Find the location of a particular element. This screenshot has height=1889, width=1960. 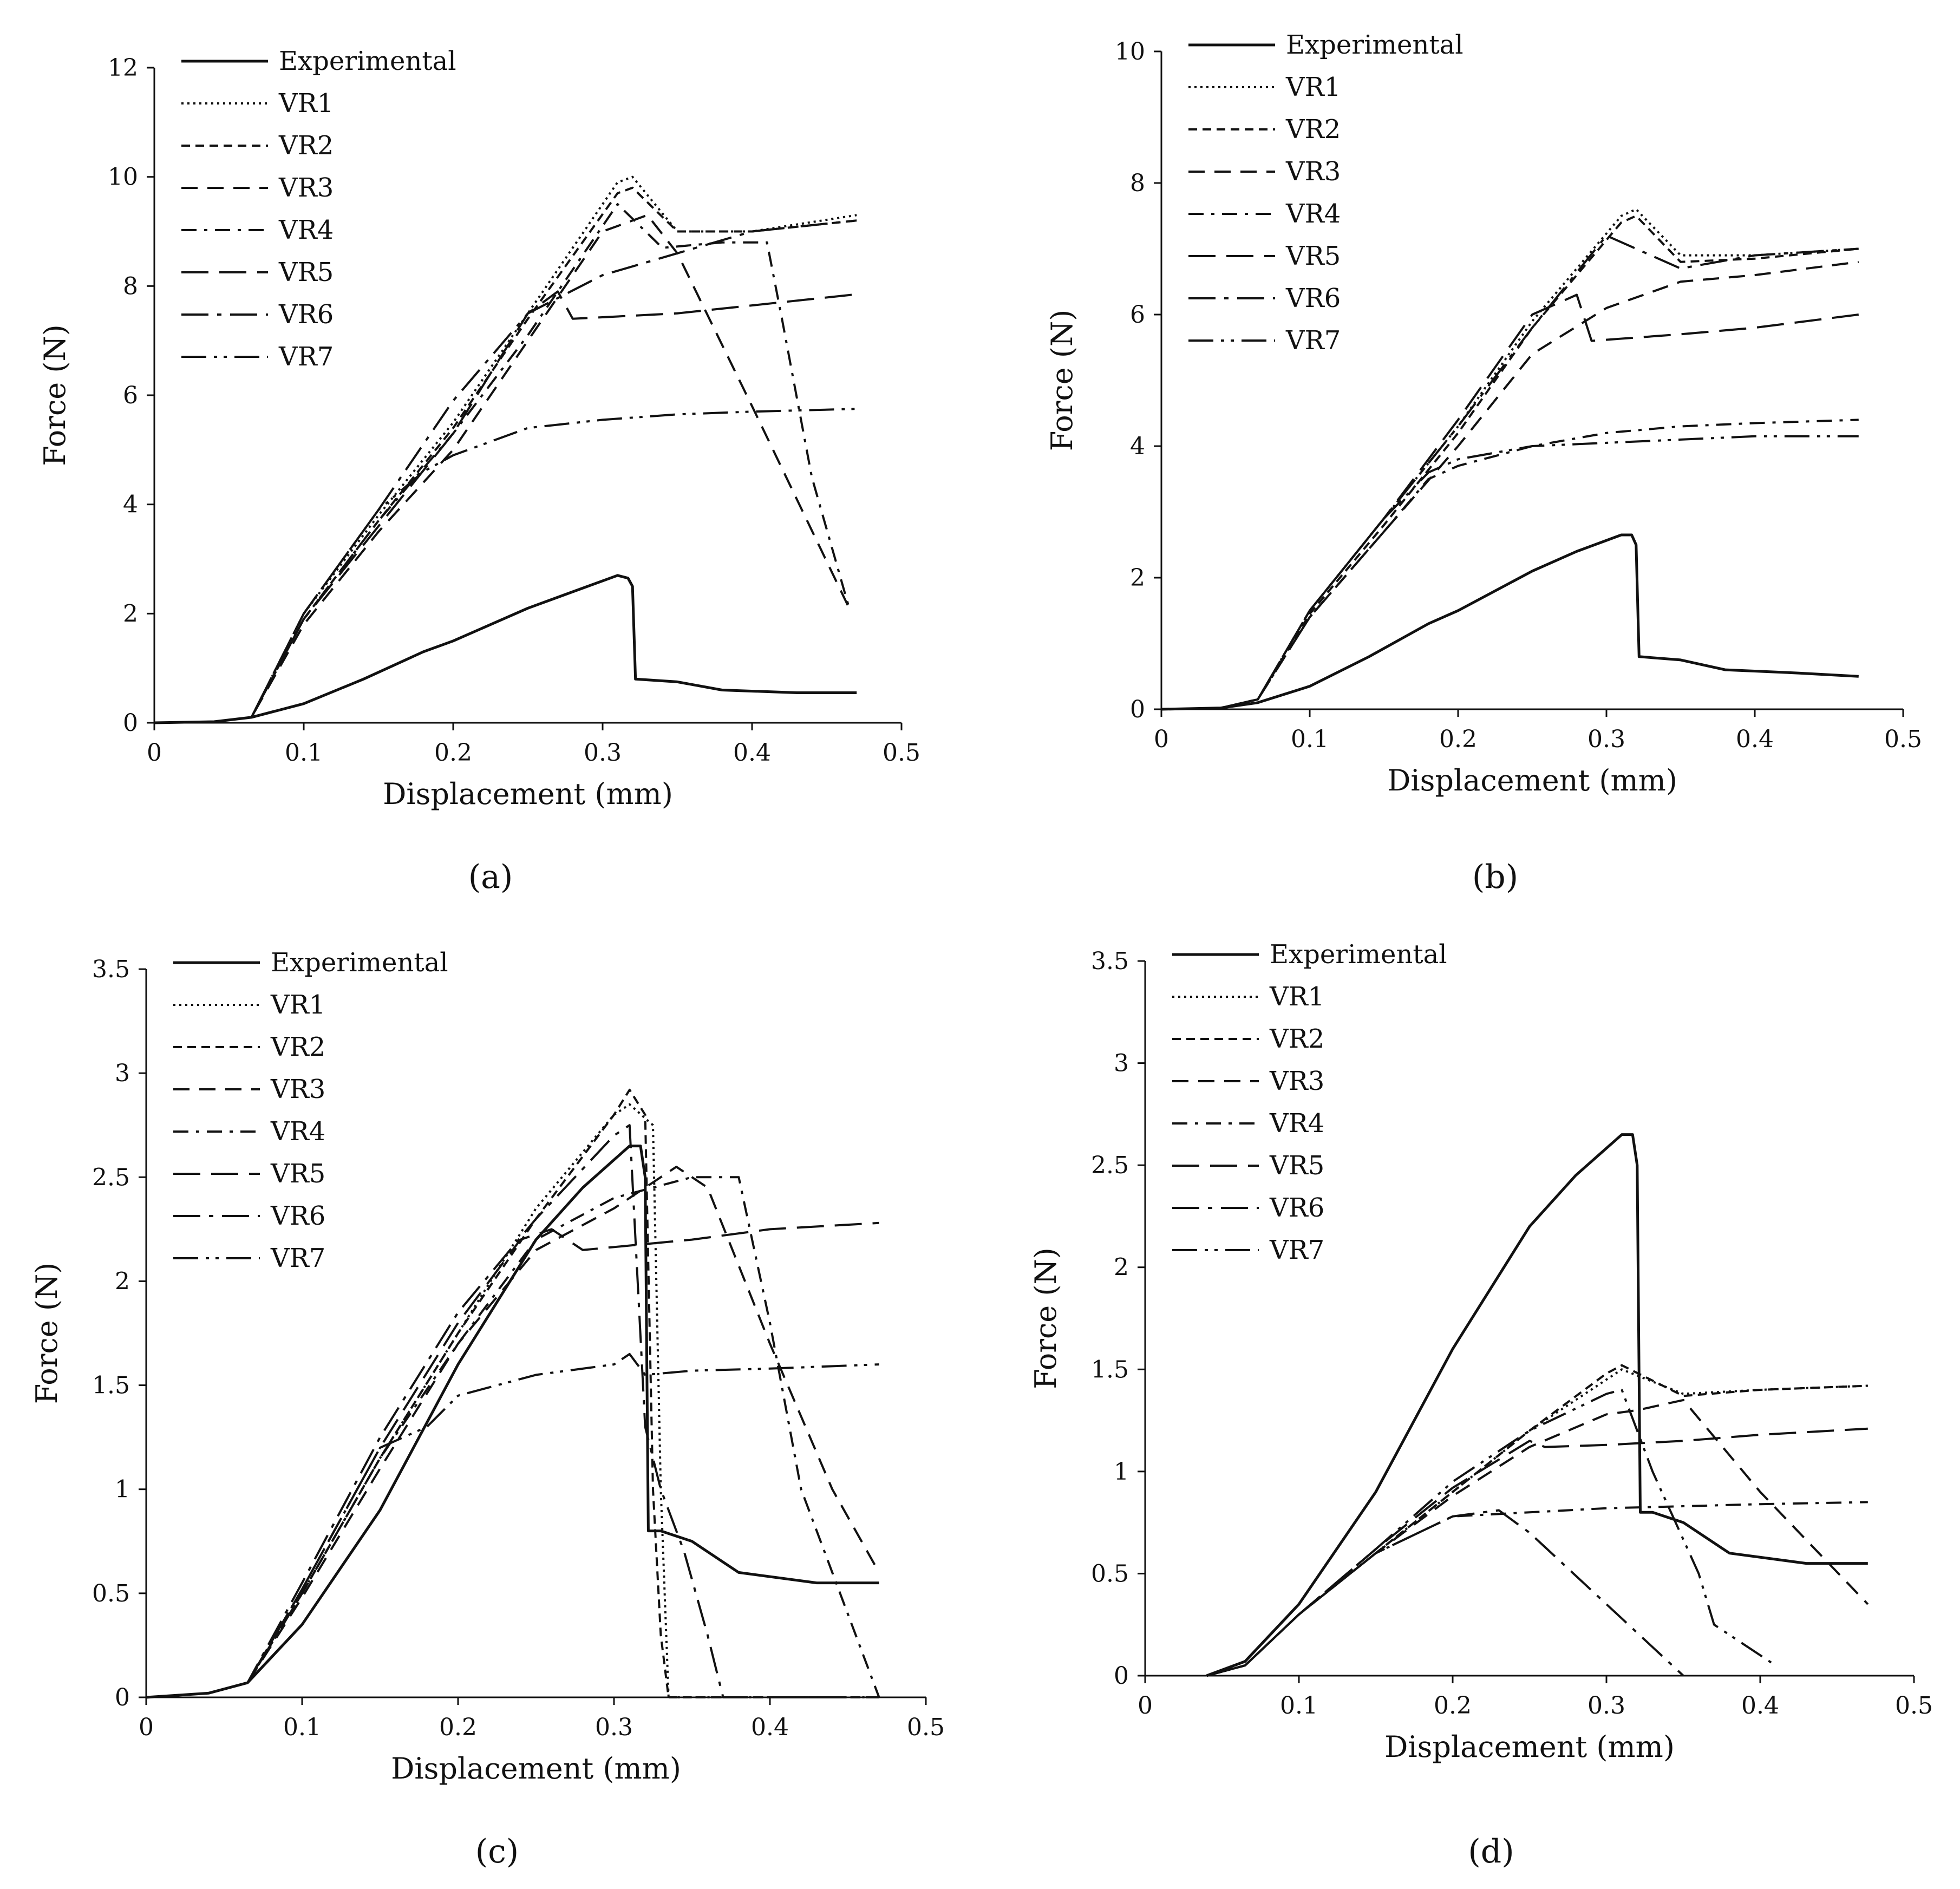

y-tick-label: 2.5 is located at coordinates (1110, 1165).